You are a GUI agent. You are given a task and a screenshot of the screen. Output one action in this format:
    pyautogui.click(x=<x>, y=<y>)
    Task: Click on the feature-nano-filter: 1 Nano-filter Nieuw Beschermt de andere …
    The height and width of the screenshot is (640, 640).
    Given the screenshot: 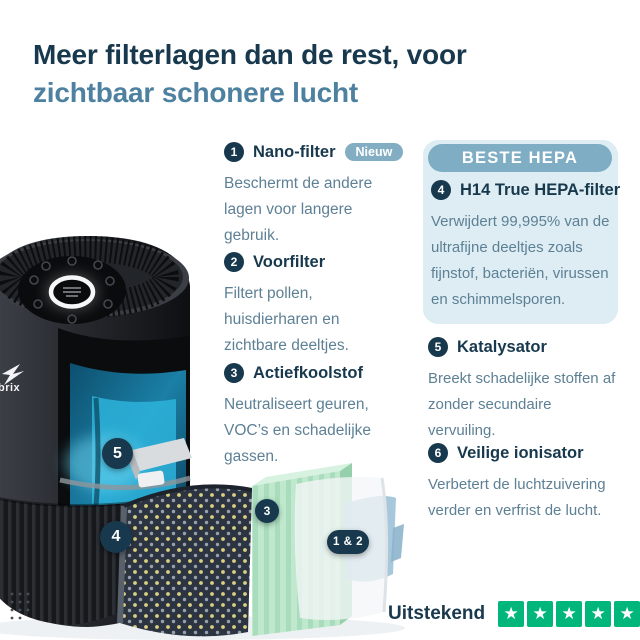 What is the action you would take?
    pyautogui.click(x=314, y=195)
    